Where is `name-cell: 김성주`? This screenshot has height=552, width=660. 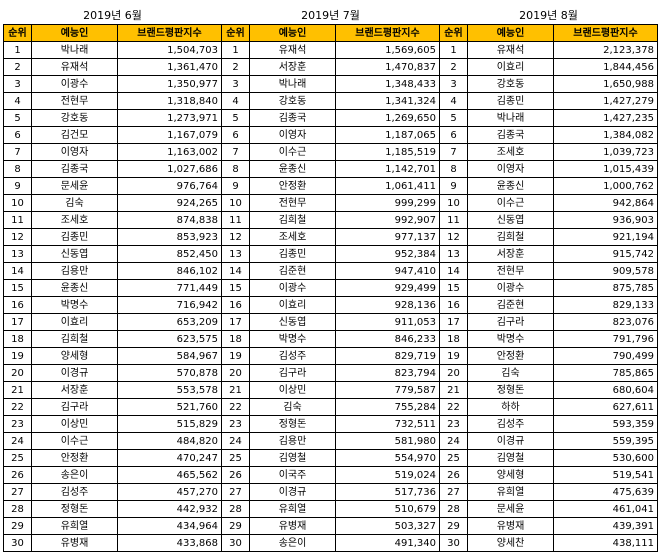 name-cell: 김성주 is located at coordinates (510, 424).